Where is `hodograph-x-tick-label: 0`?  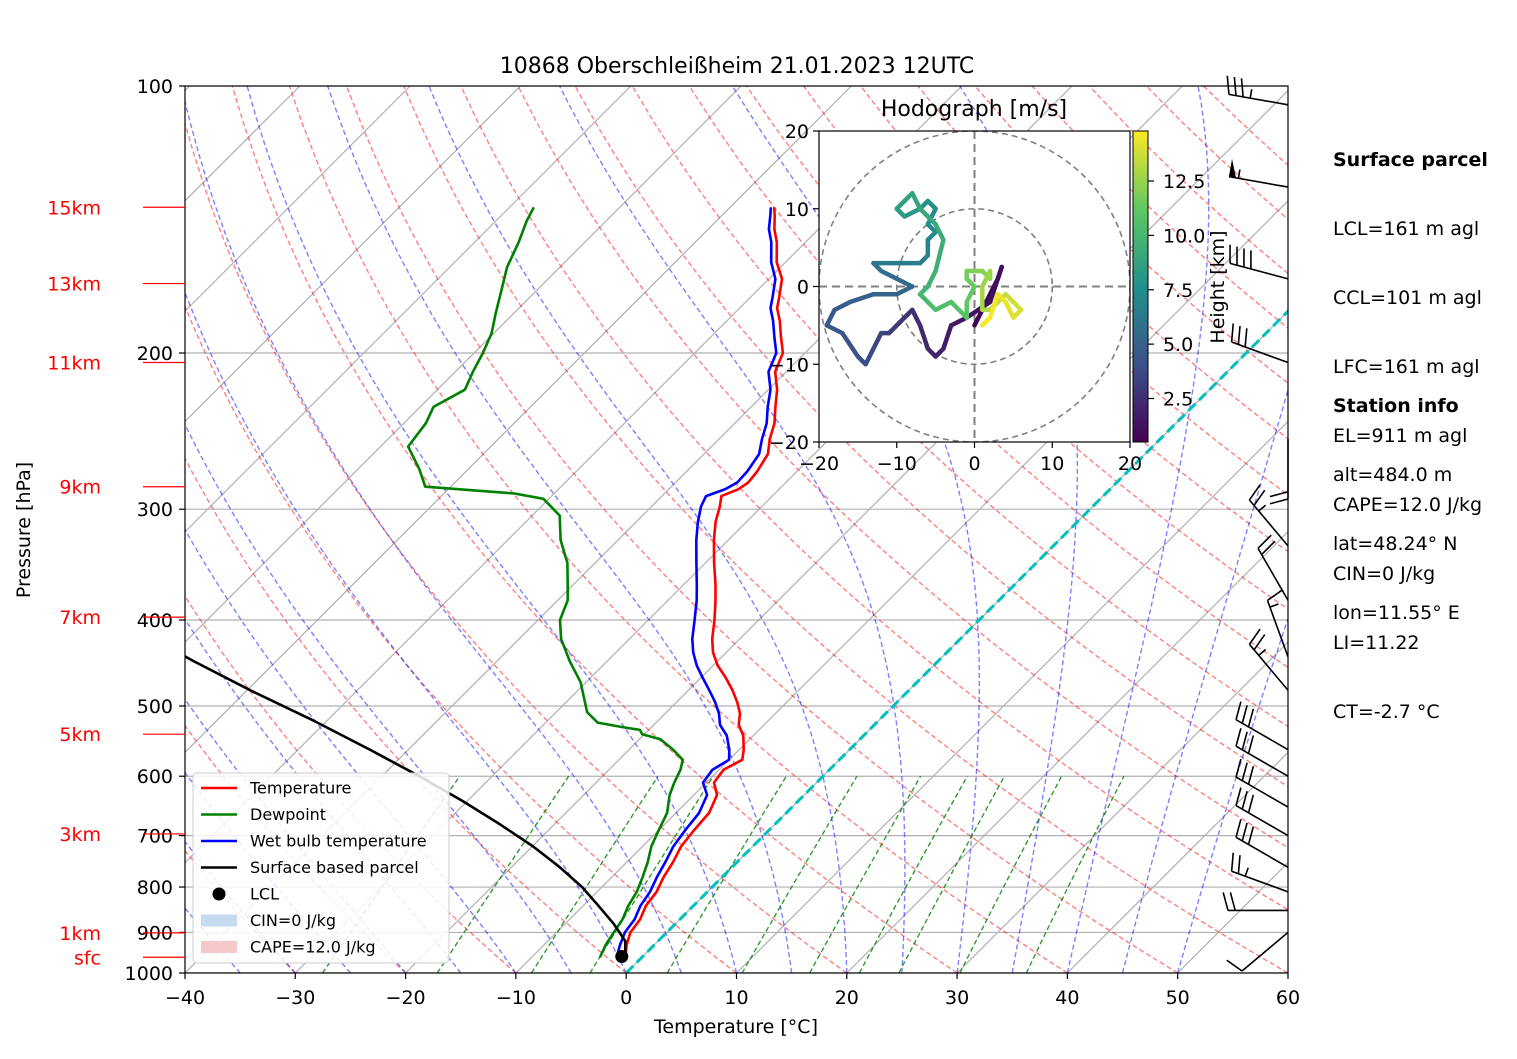 hodograph-x-tick-label: 0 is located at coordinates (974, 464).